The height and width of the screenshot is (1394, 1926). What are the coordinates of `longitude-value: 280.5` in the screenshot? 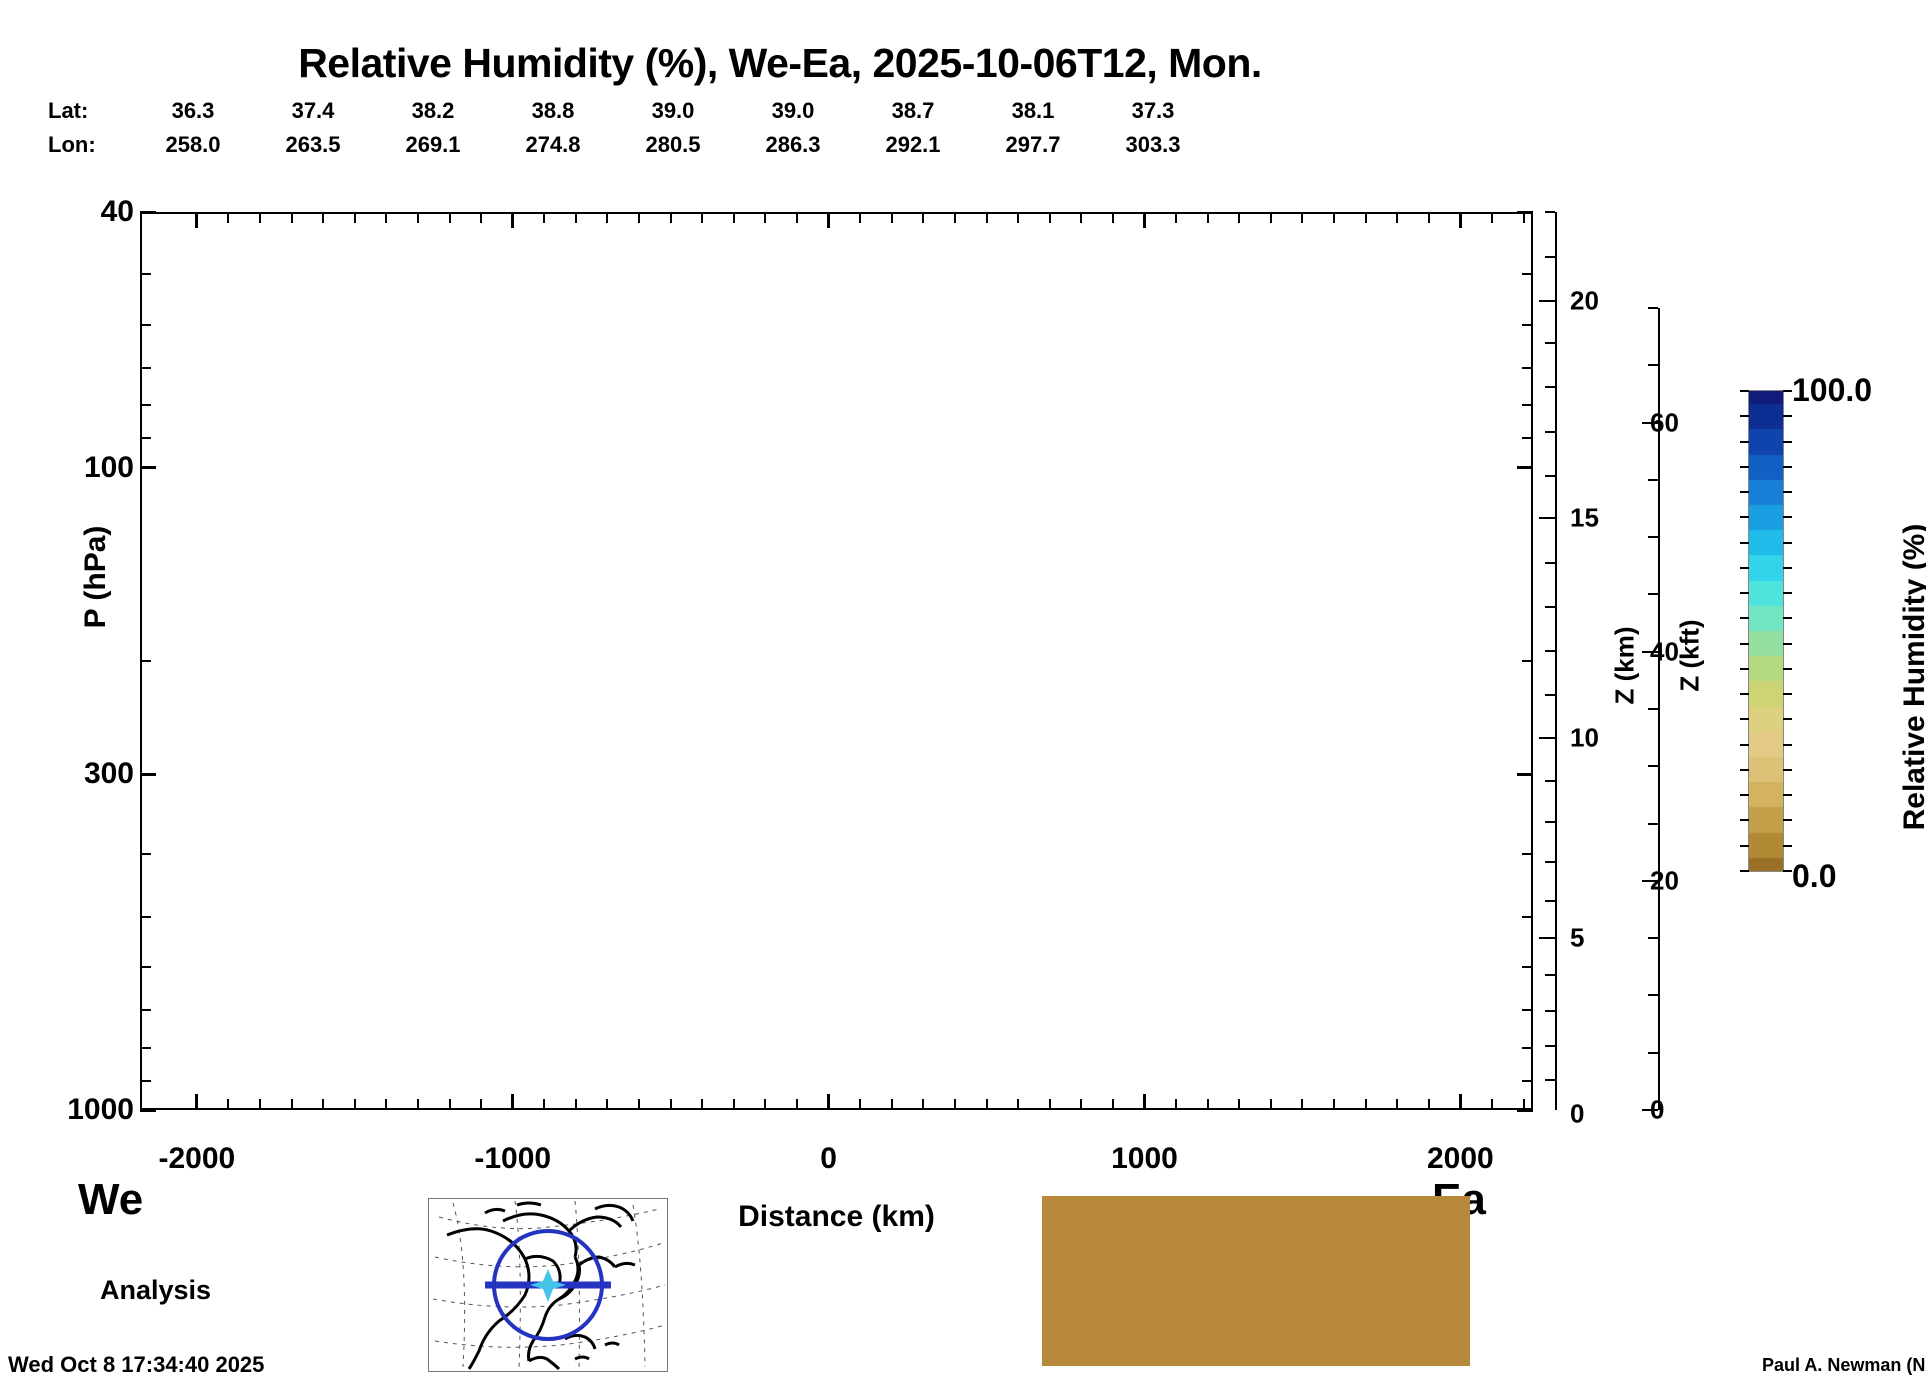 It's located at (673, 144).